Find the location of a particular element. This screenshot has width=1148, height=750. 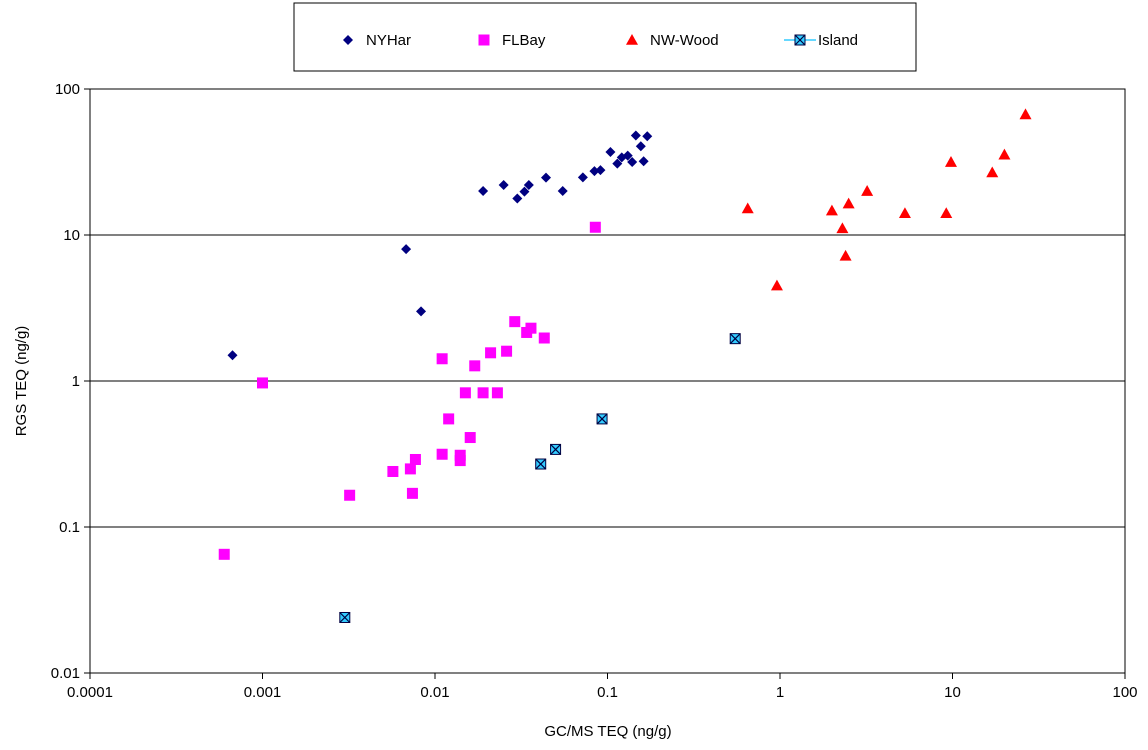

x-tick-label: 100 is located at coordinates (1124, 692).